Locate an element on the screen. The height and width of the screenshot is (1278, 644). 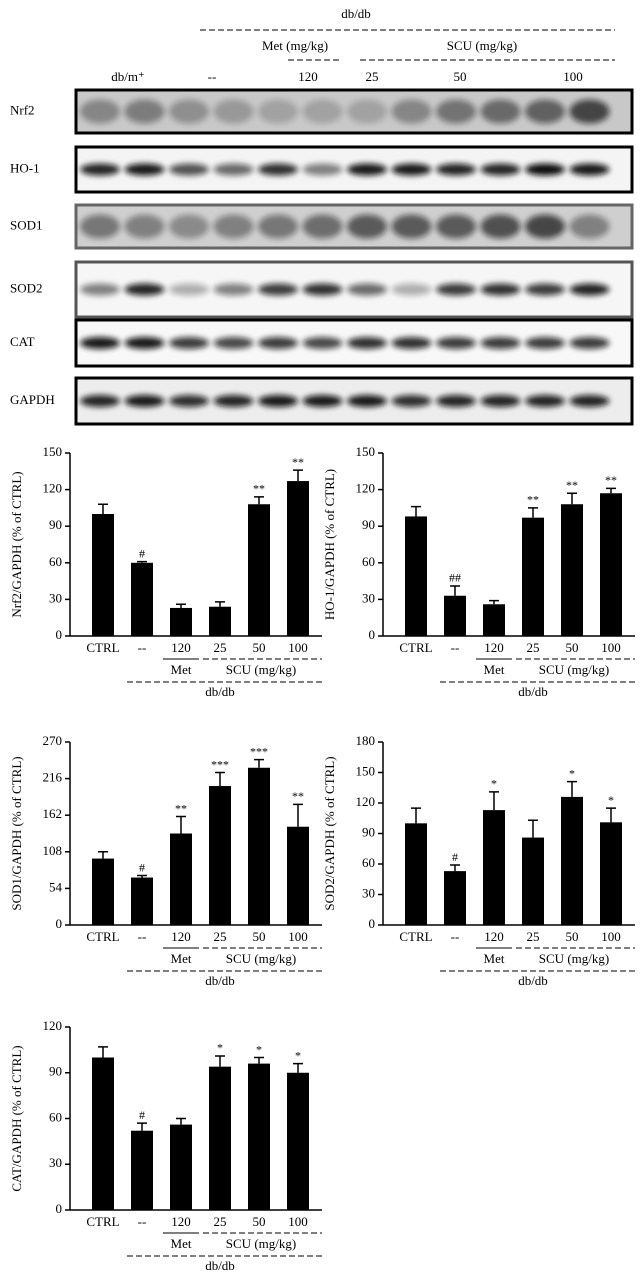
y-tick-label: 0 is located at coordinates (59, 1208).